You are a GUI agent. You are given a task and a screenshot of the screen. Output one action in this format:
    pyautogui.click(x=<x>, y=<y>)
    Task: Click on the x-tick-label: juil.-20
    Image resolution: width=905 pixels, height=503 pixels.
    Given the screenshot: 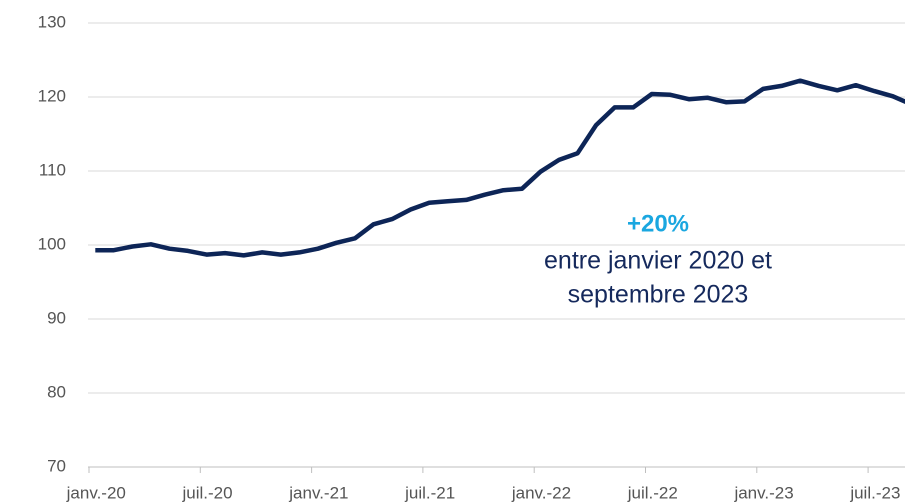 What is the action you would take?
    pyautogui.click(x=207, y=492)
    